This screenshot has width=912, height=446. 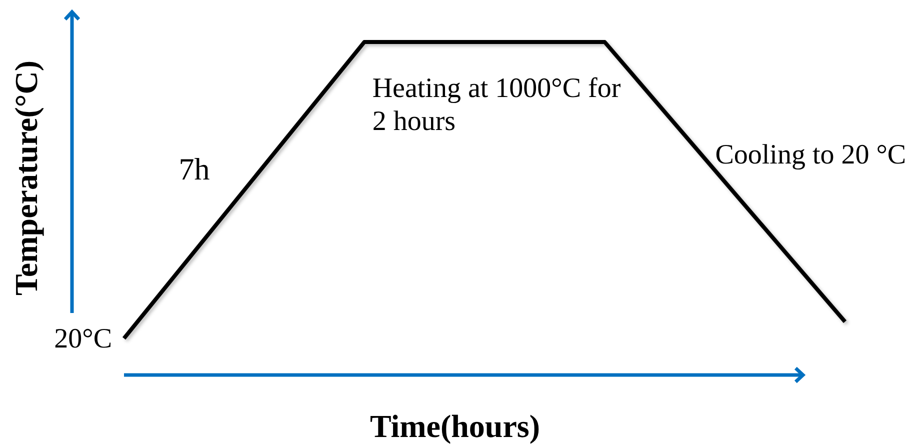 I want to click on annotation: Heating at 1000°C for 2 hours, so click(x=497, y=105).